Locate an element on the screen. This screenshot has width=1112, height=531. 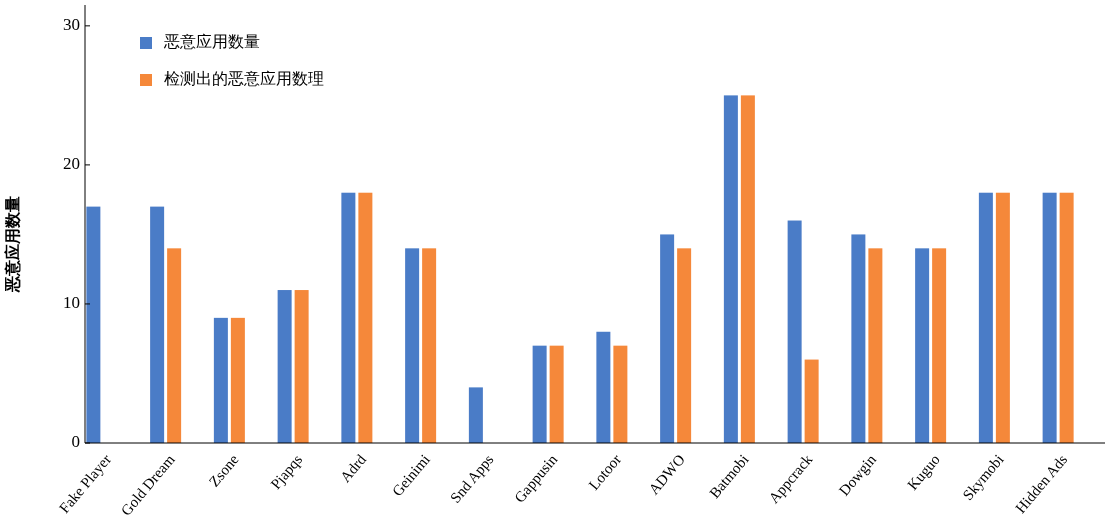
y-tick-label: 30 is located at coordinates (71, 24).